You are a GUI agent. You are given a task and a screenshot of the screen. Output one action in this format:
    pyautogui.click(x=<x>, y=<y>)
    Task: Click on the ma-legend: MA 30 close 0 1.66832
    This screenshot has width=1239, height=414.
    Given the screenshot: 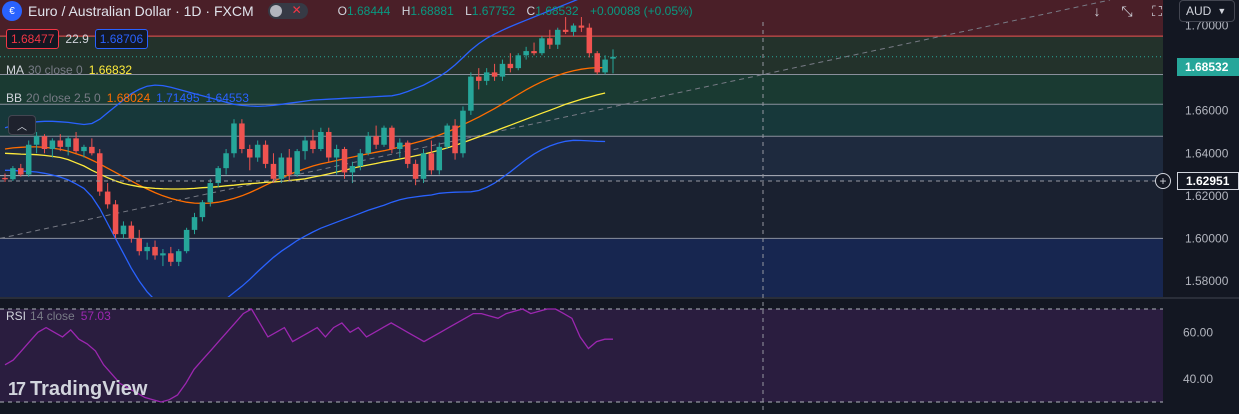 What is the action you would take?
    pyautogui.click(x=66, y=70)
    